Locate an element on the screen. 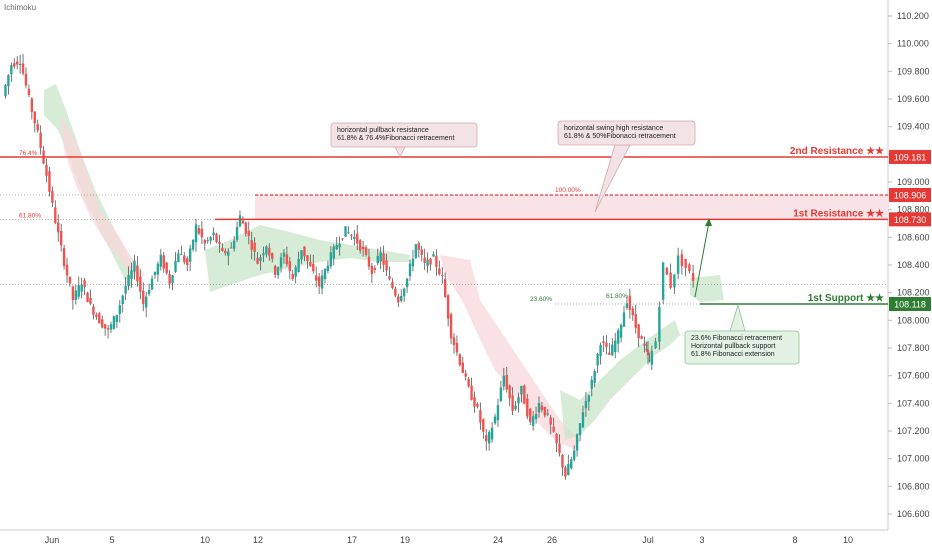 The width and height of the screenshot is (932, 555). x-tick-label: 26 is located at coordinates (552, 540).